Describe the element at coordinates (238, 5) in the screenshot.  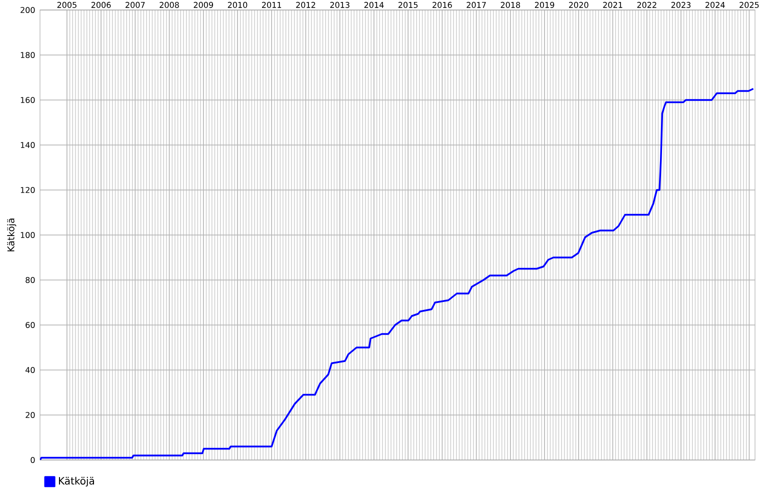
I see `x-tick-label: 2010` at that location.